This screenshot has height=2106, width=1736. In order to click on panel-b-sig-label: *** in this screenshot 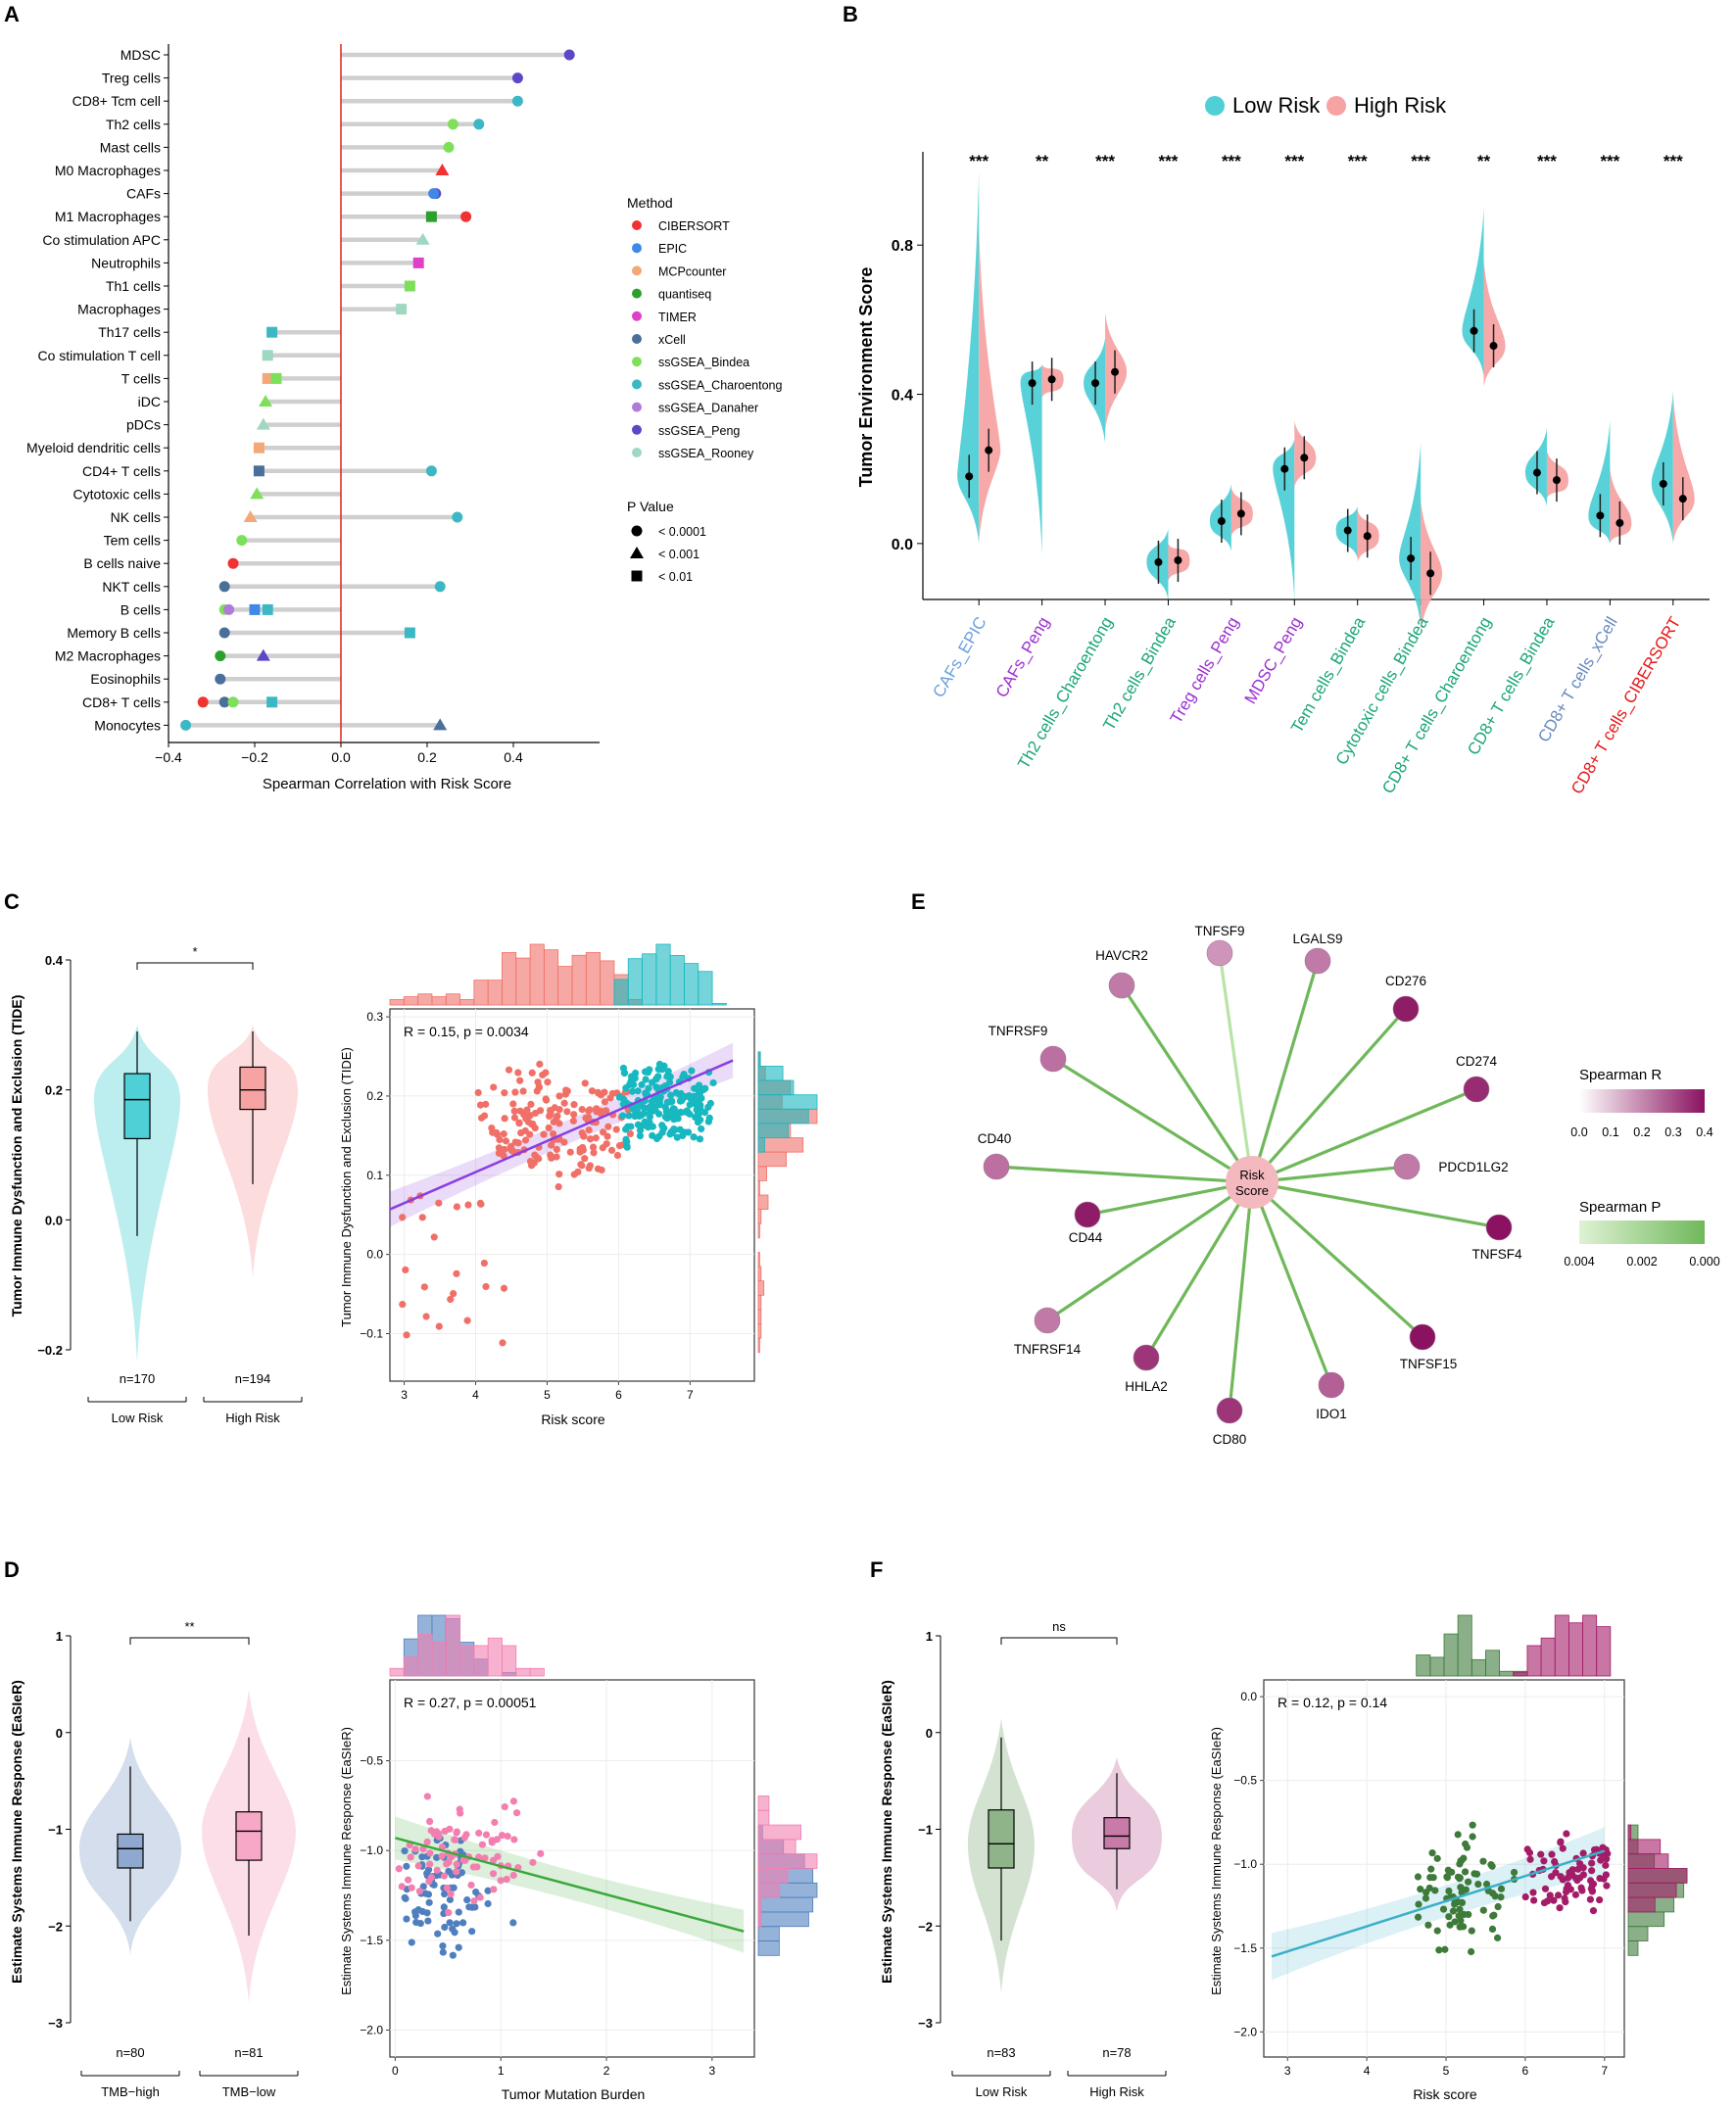, I will do `click(1358, 161)`.